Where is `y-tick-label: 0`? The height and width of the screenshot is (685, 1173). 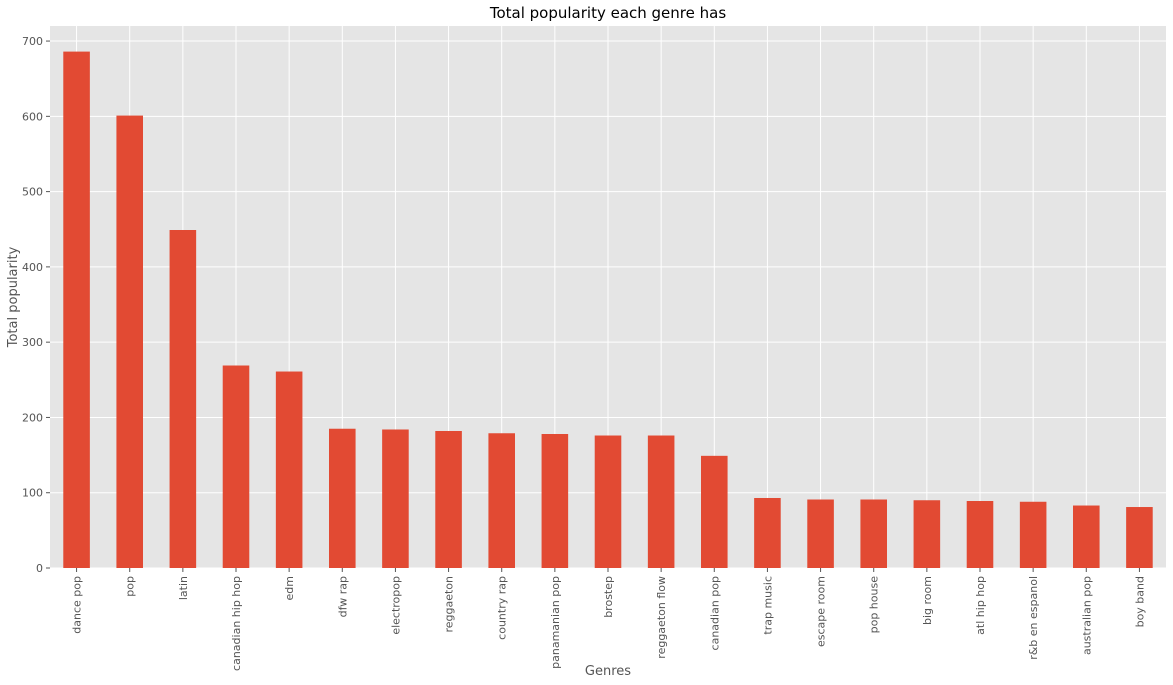 y-tick-label: 0 is located at coordinates (39, 568).